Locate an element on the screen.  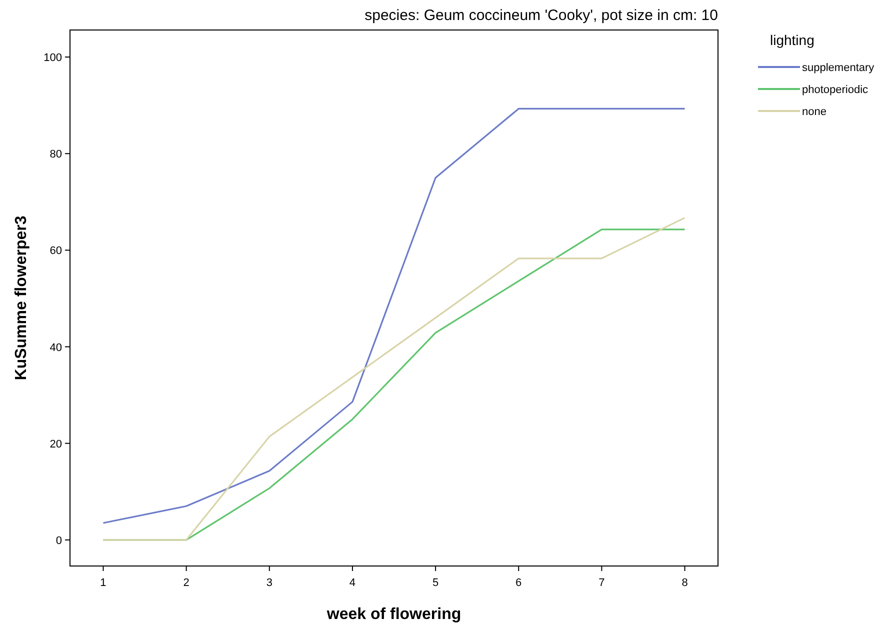
y-tick-label: 80 is located at coordinates (56, 154).